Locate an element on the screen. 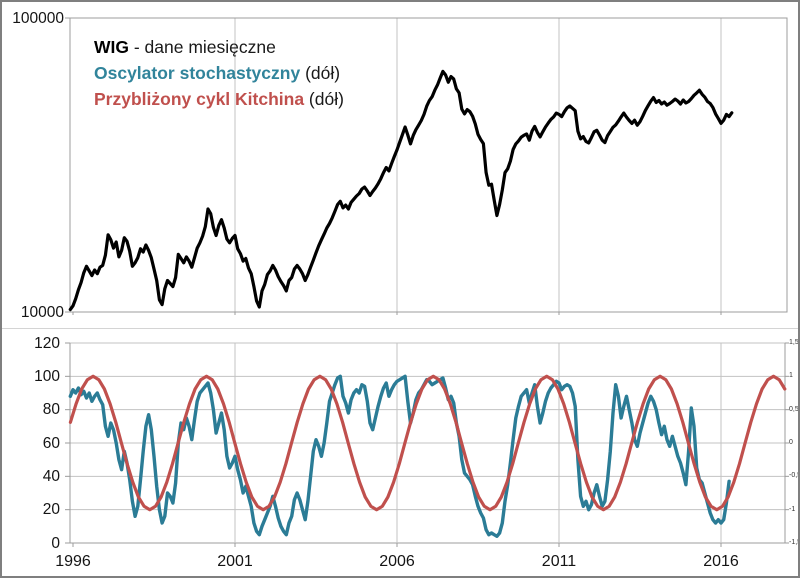 The width and height of the screenshot is (800, 578). x-tick-label: 2006 is located at coordinates (397, 561).